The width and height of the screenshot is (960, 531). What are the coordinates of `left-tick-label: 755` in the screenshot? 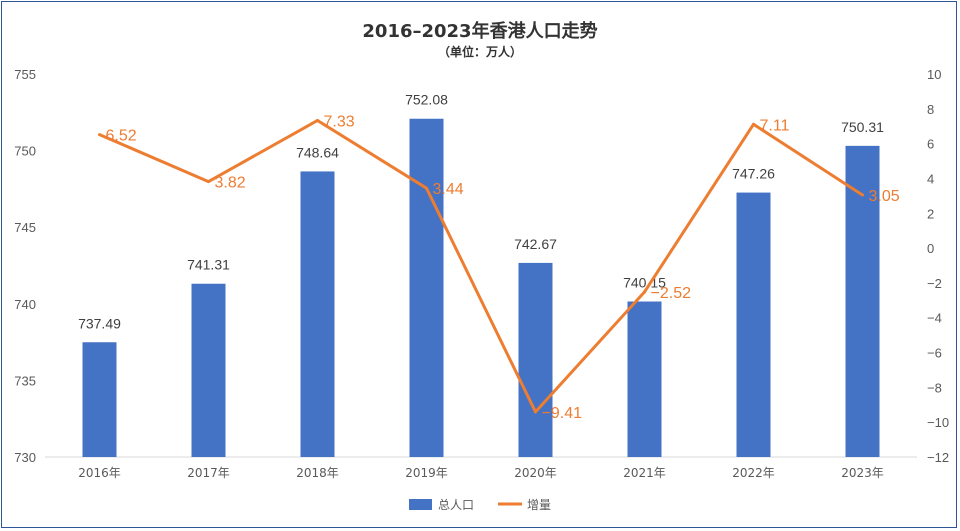 It's located at (25, 74).